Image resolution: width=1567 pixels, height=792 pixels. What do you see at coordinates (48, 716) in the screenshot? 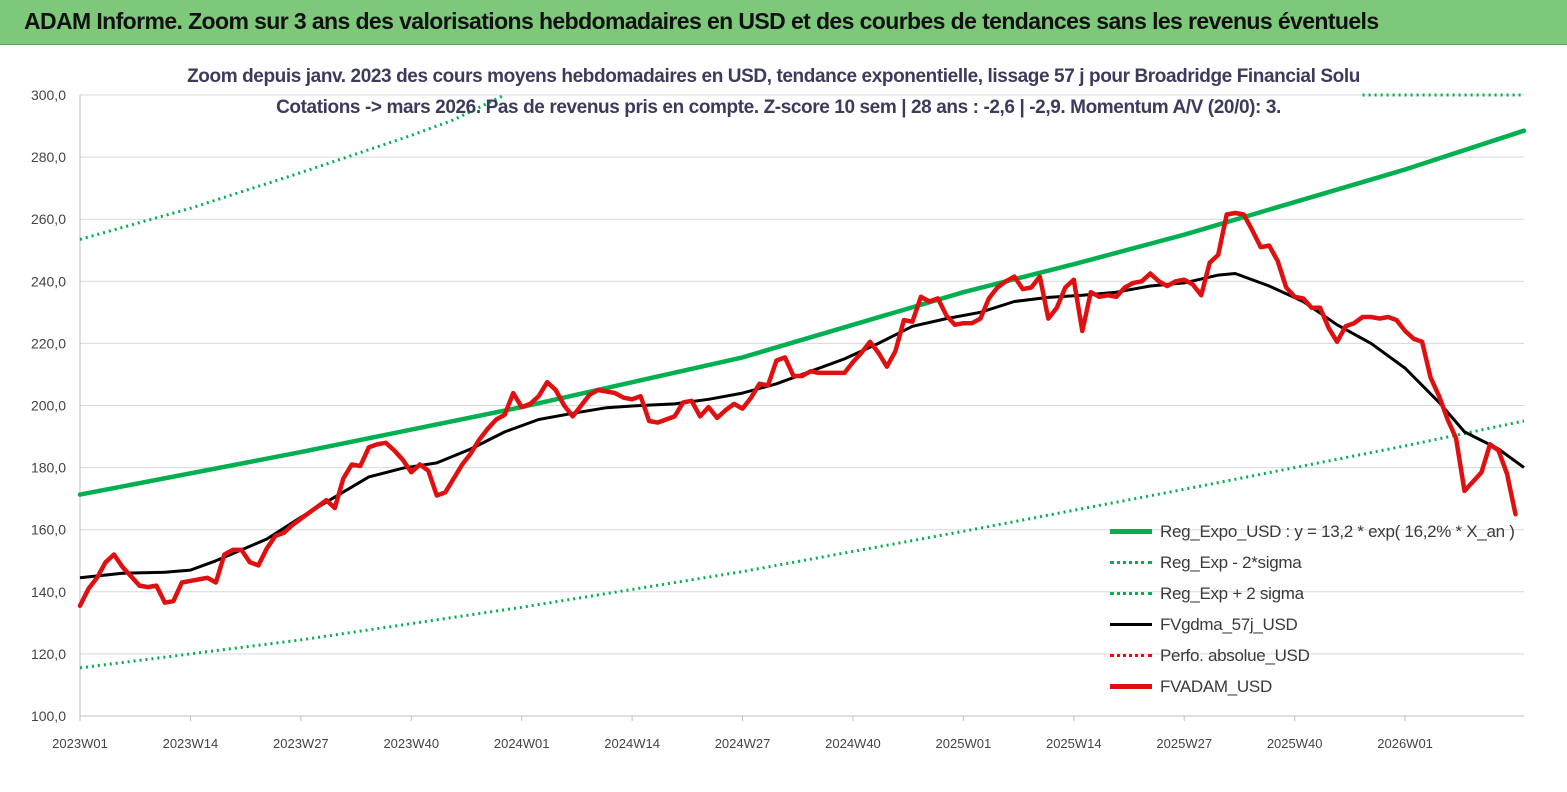
I see `y-tick-label: 100,0` at bounding box center [48, 716].